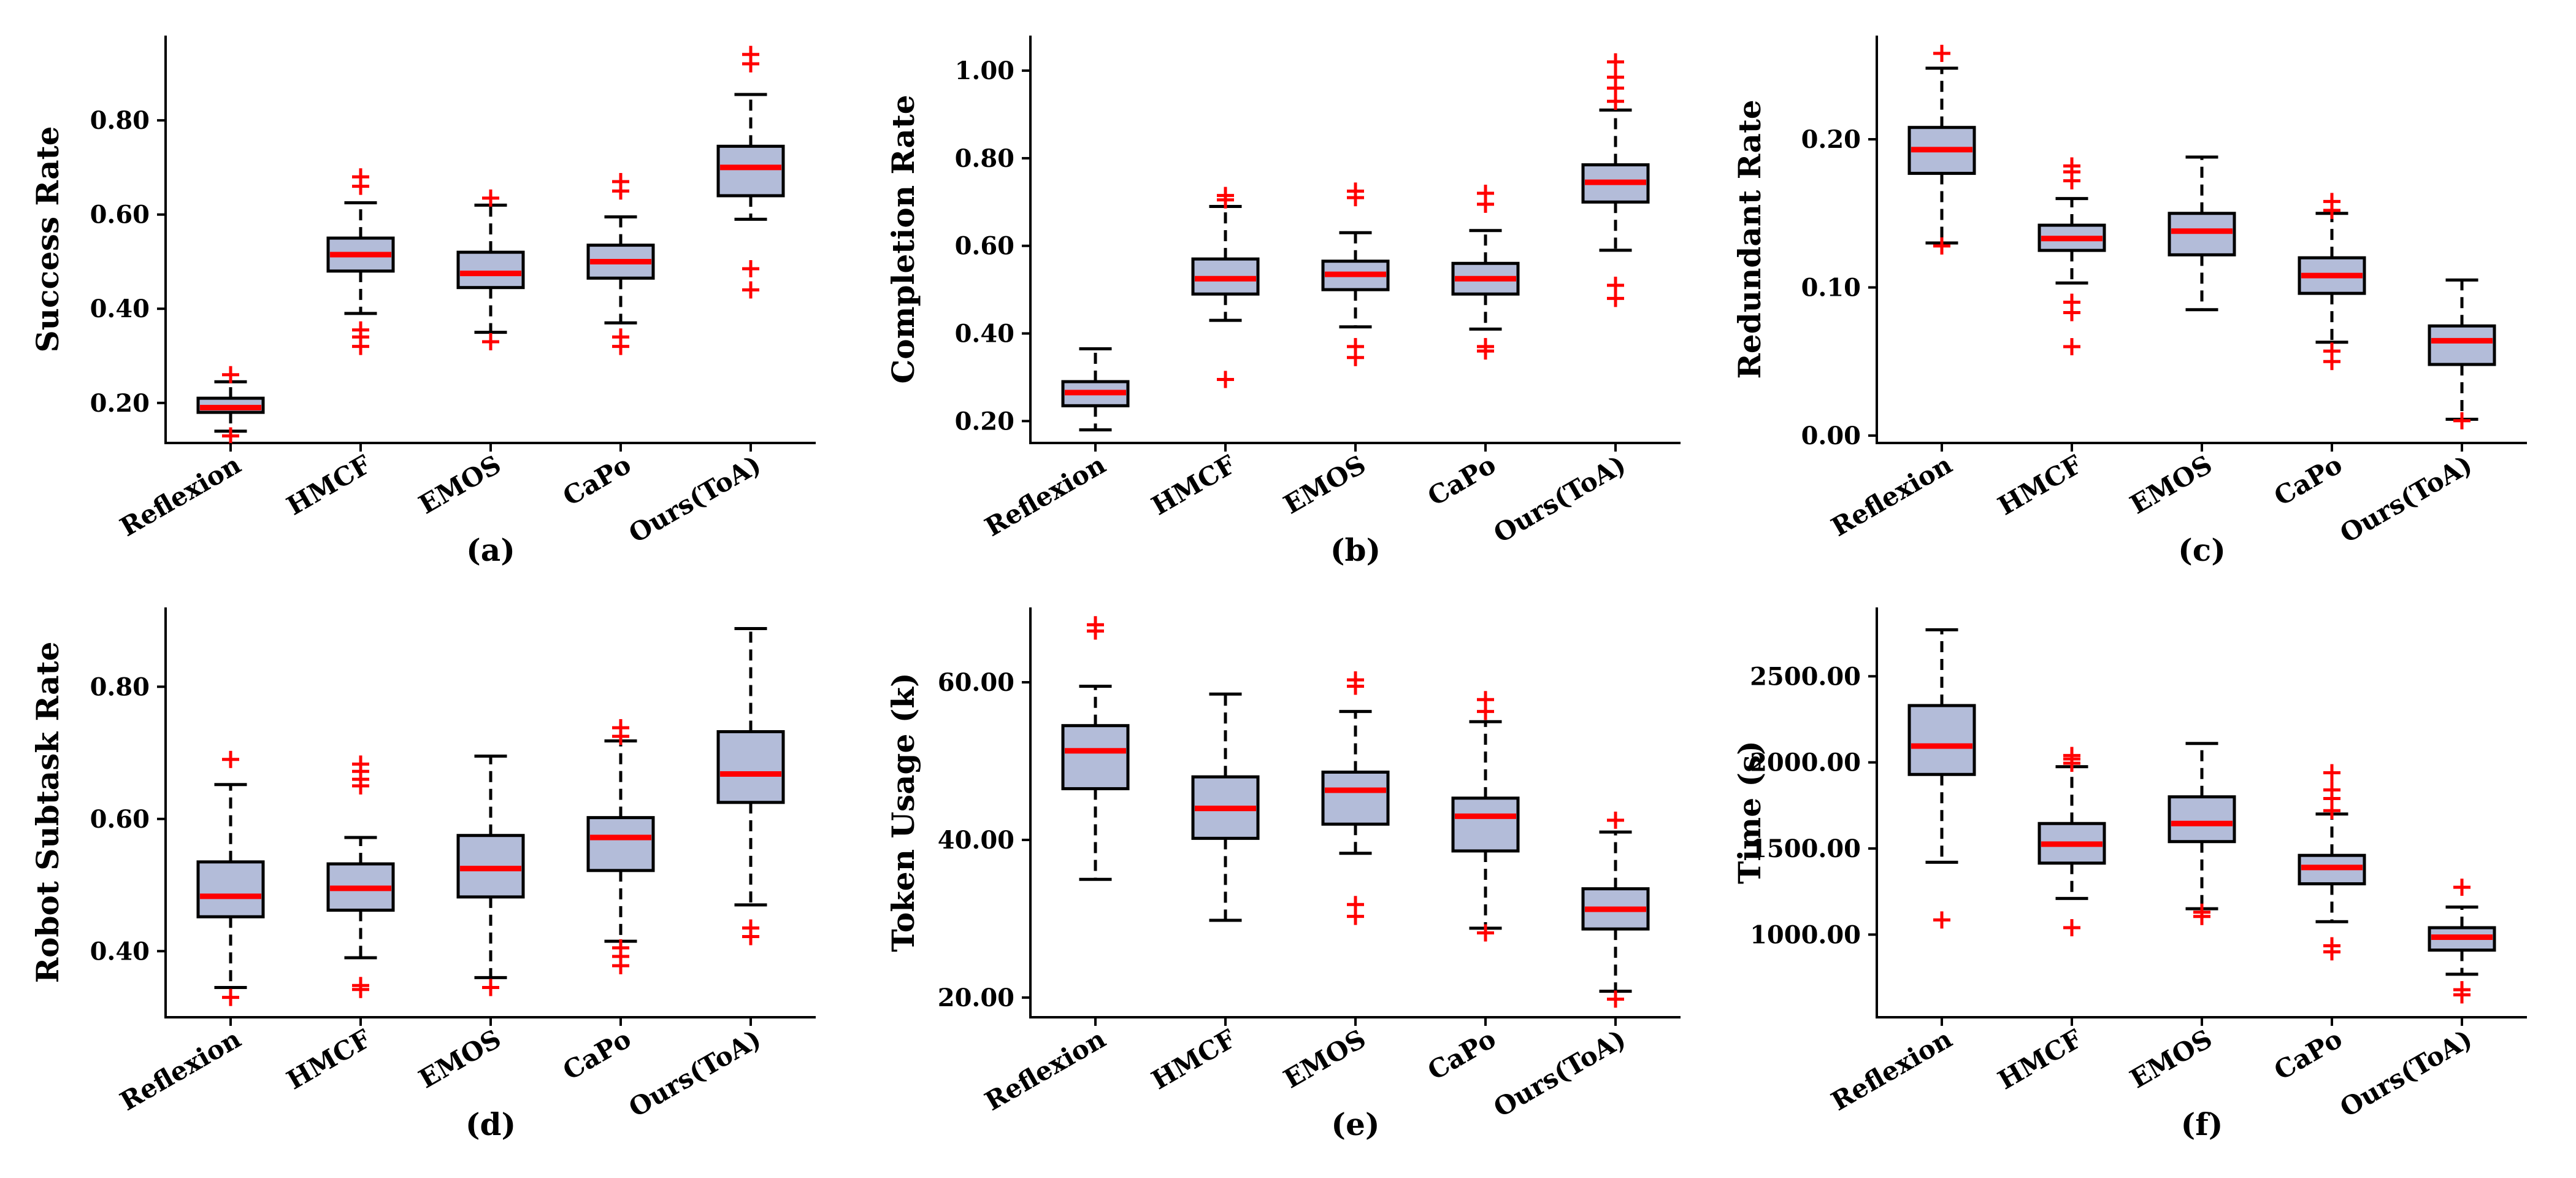  What do you see at coordinates (1193, 1059) in the screenshot?
I see `x-tick-label: HMCF` at bounding box center [1193, 1059].